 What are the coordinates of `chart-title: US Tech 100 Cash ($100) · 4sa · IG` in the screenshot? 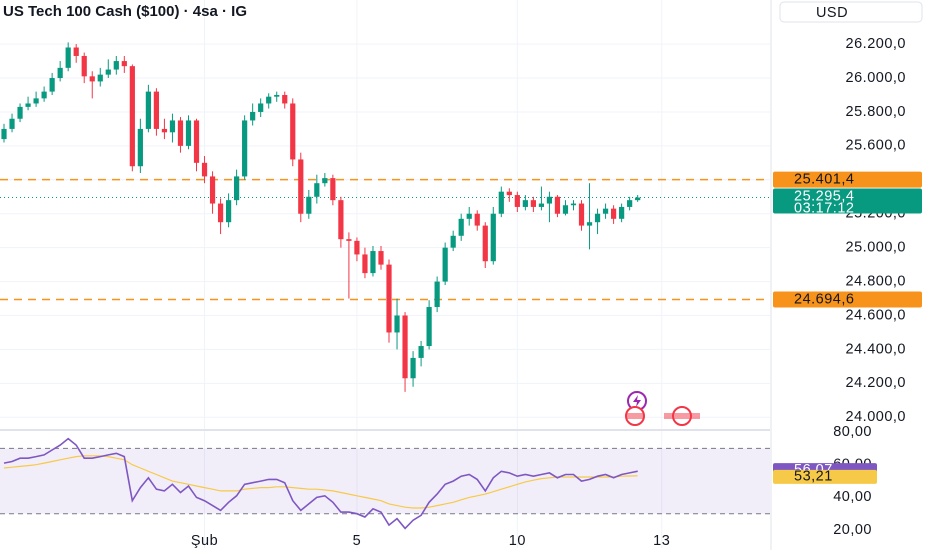 It's located at (125, 11).